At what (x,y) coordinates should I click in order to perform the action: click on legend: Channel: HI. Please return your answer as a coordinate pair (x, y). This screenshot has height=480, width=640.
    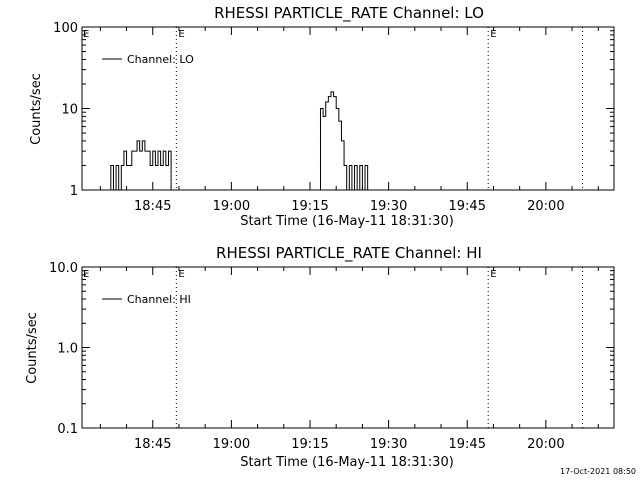
    Looking at the image, I should click on (146, 299).